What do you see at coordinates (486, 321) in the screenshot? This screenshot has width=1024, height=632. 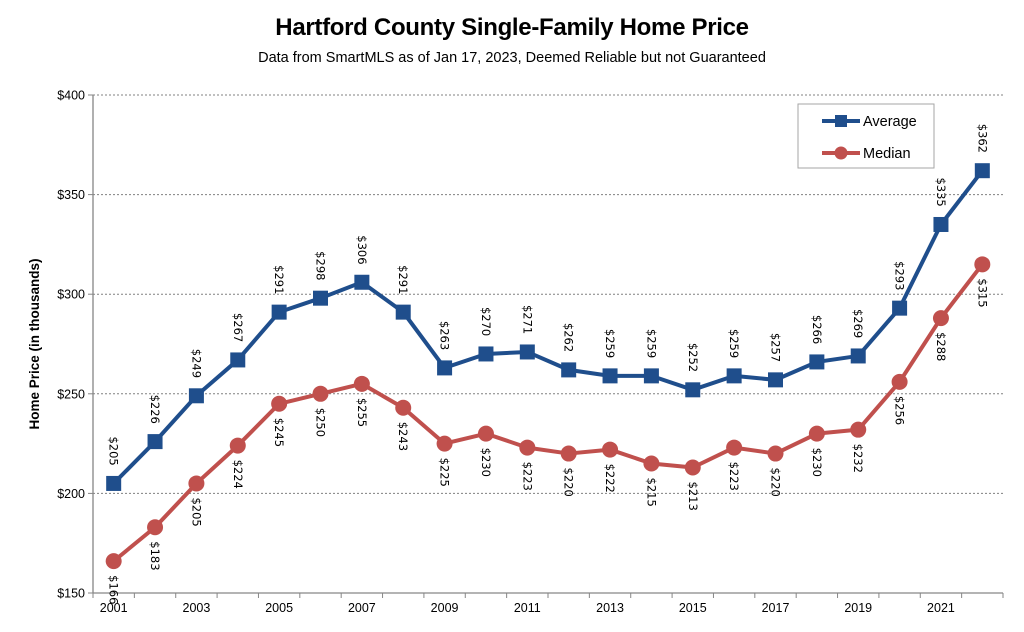 I see `data-label-average: $270` at bounding box center [486, 321].